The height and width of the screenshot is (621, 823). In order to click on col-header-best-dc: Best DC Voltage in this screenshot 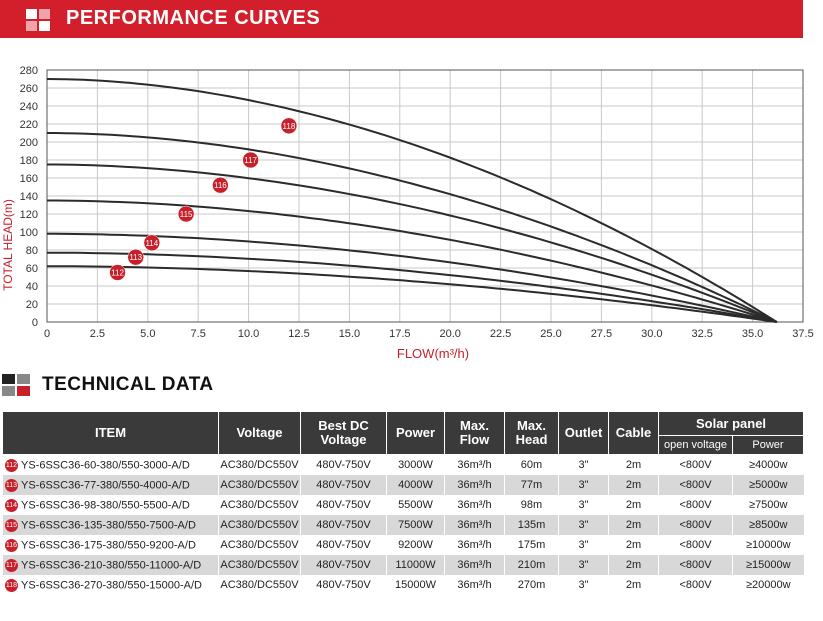, I will do `click(343, 433)`.